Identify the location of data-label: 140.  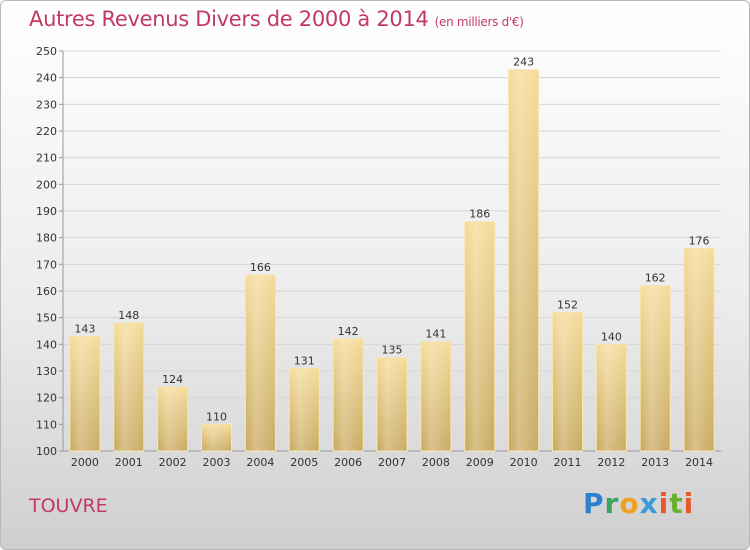
(611, 336).